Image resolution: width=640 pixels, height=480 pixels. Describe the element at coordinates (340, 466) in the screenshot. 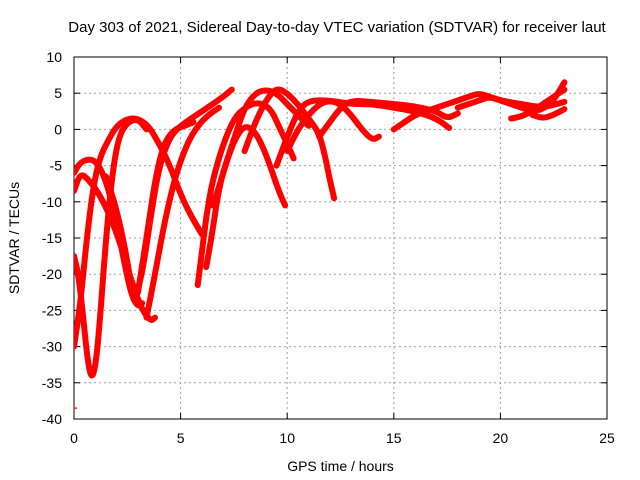

I see `x-axis-label: GPS time / hours` at that location.